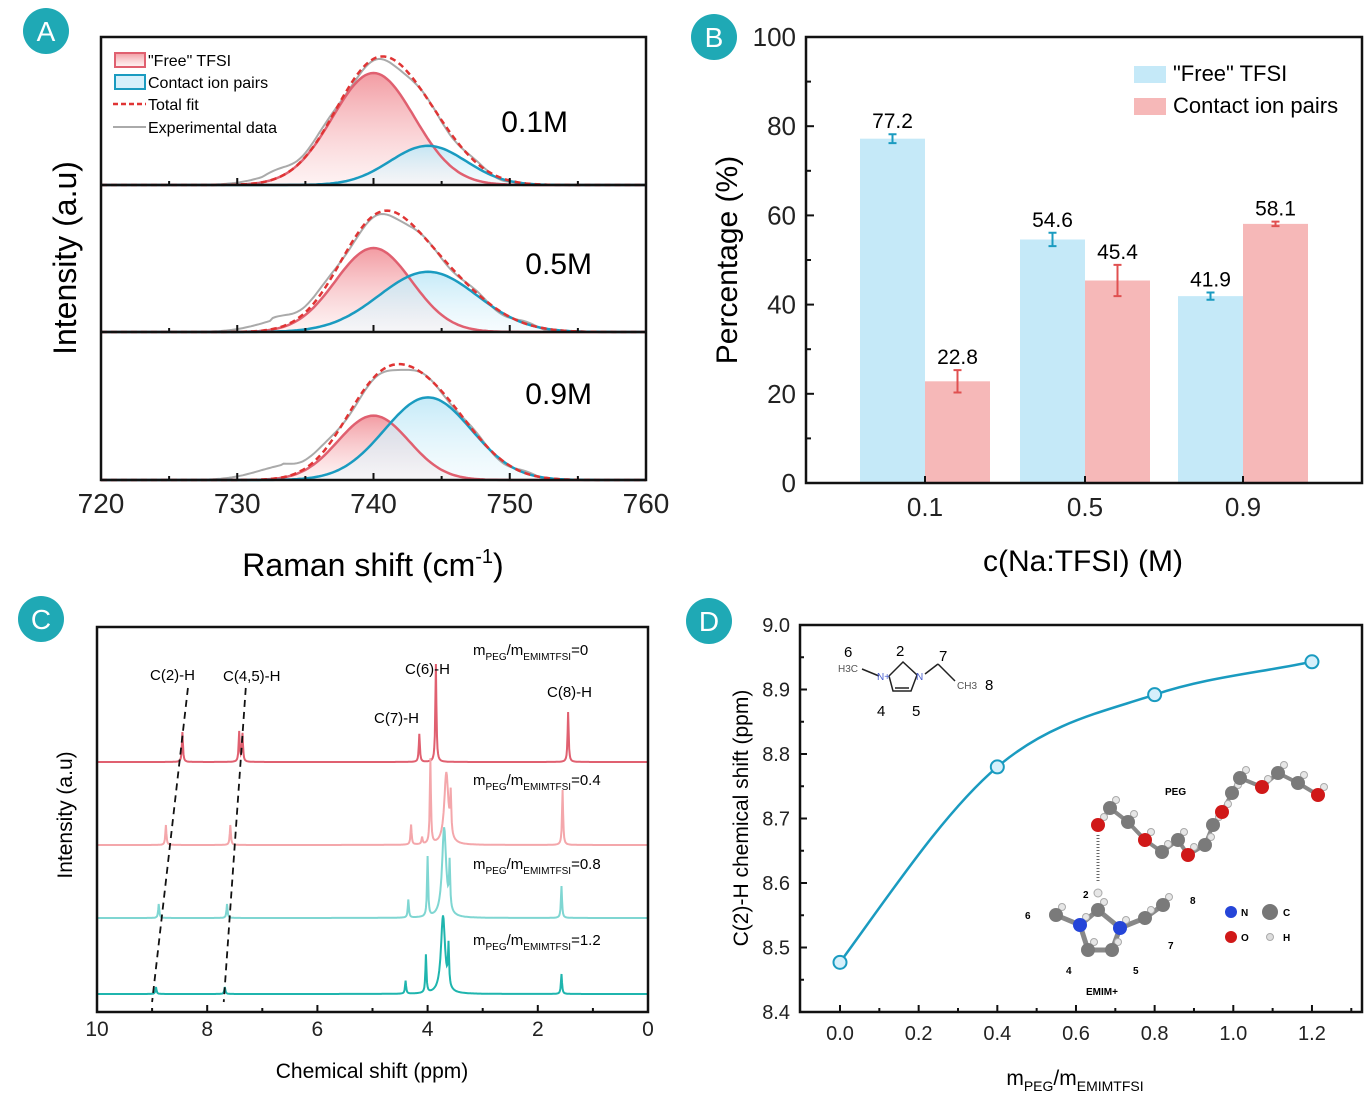  What do you see at coordinates (957, 357) in the screenshot?
I see `data-label: 22.8` at bounding box center [957, 357].